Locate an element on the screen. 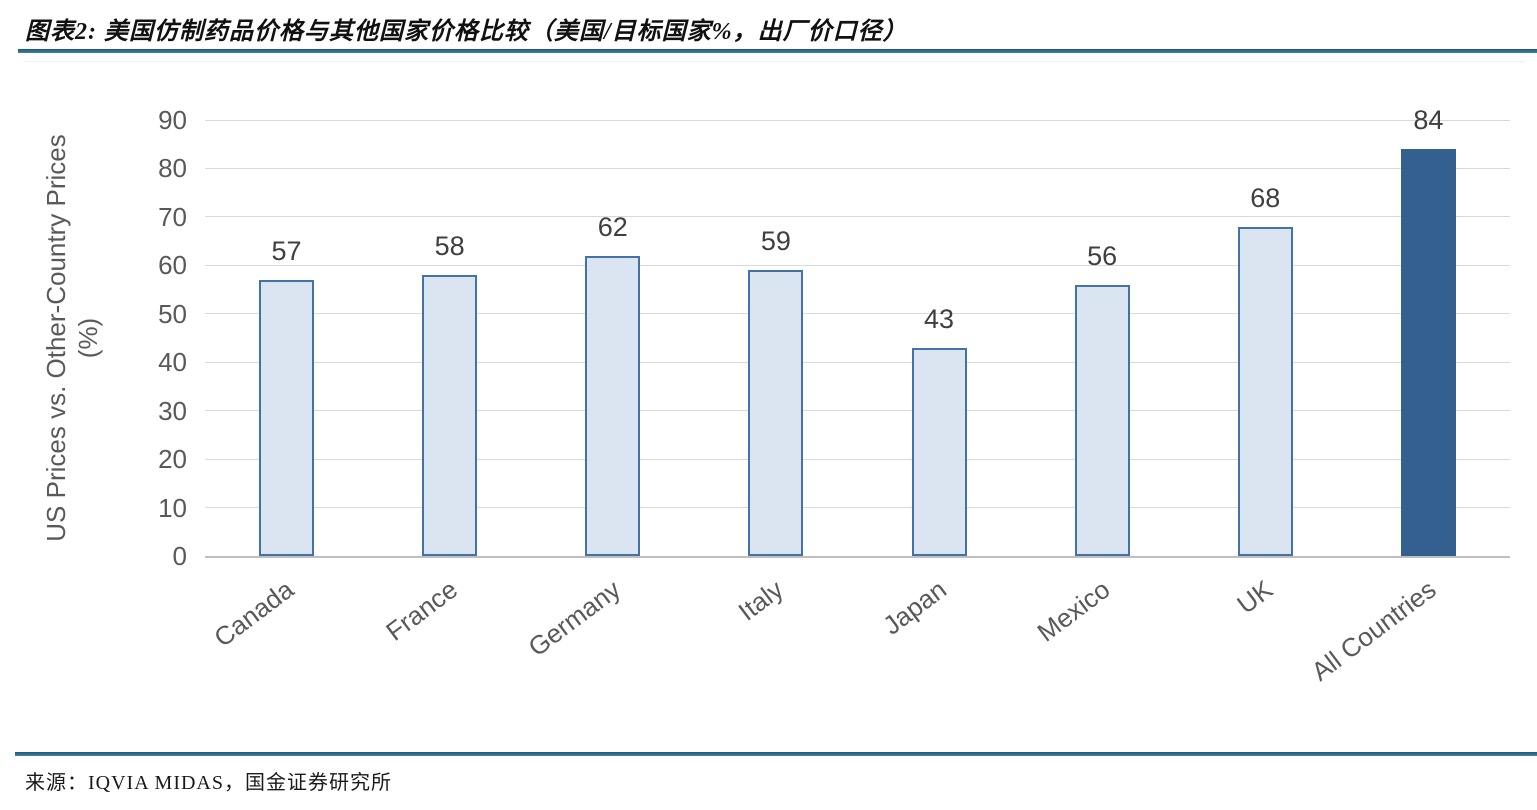 Image resolution: width=1537 pixels, height=810 pixels. x-axis-label-japan: Japan is located at coordinates (915, 607).